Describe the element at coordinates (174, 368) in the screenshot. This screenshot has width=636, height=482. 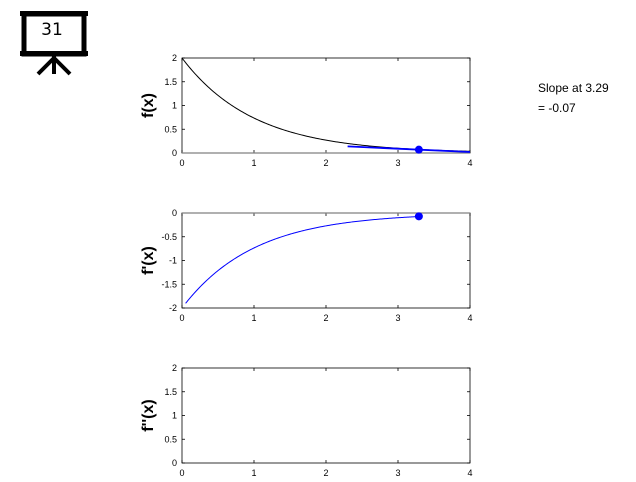
I see `fdoubleprime-ytick-label: 2` at that location.